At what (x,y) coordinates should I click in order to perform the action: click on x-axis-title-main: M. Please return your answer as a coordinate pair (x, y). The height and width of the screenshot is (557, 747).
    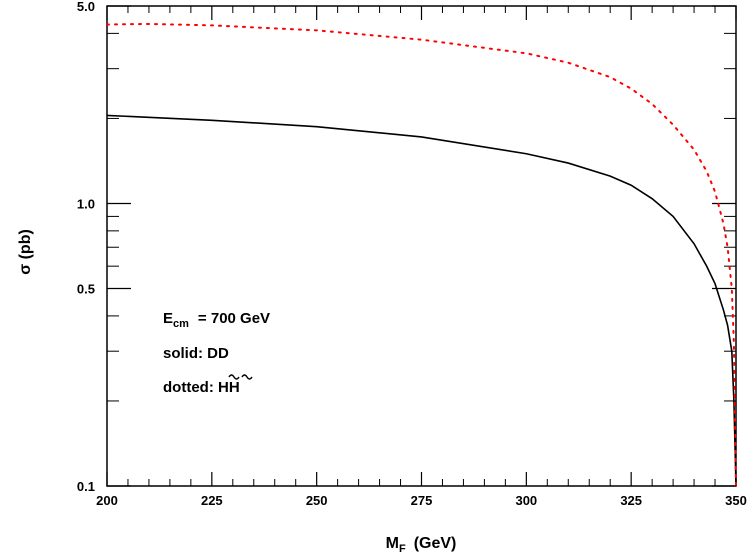
    Looking at the image, I should click on (392, 543).